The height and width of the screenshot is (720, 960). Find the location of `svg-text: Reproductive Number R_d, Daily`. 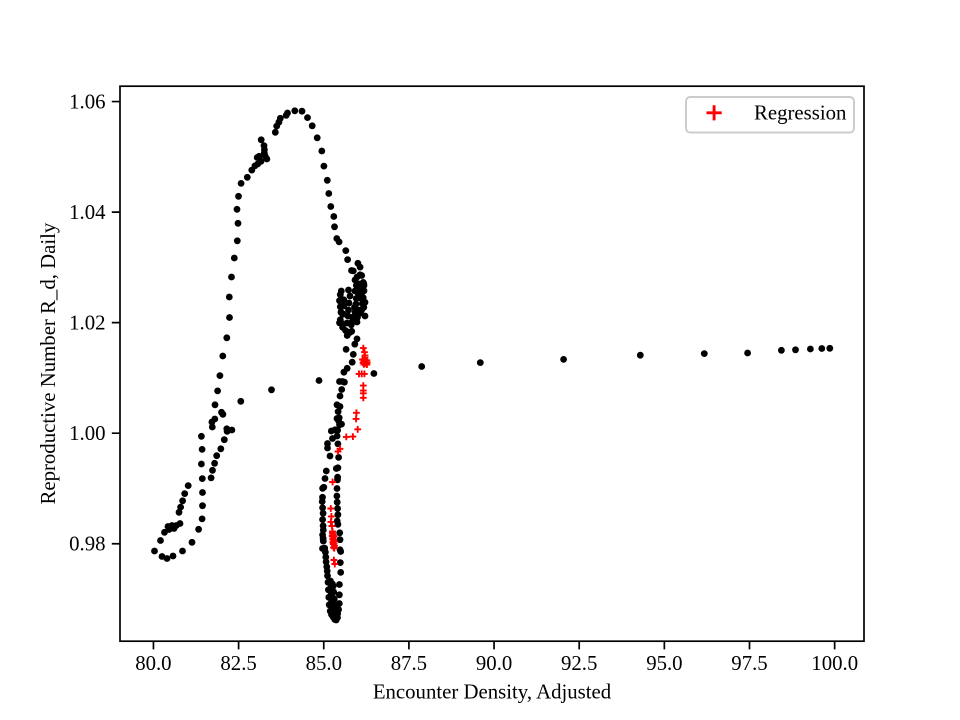

svg-text: Reproductive Number R_d, Daily is located at coordinates (48, 363).